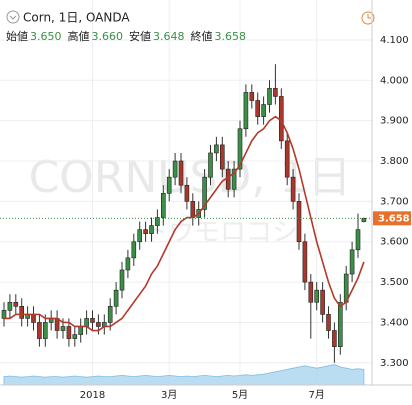 The height and width of the screenshot is (405, 412). What do you see at coordinates (92, 395) in the screenshot?
I see `x-tick-label: 2018` at bounding box center [92, 395].